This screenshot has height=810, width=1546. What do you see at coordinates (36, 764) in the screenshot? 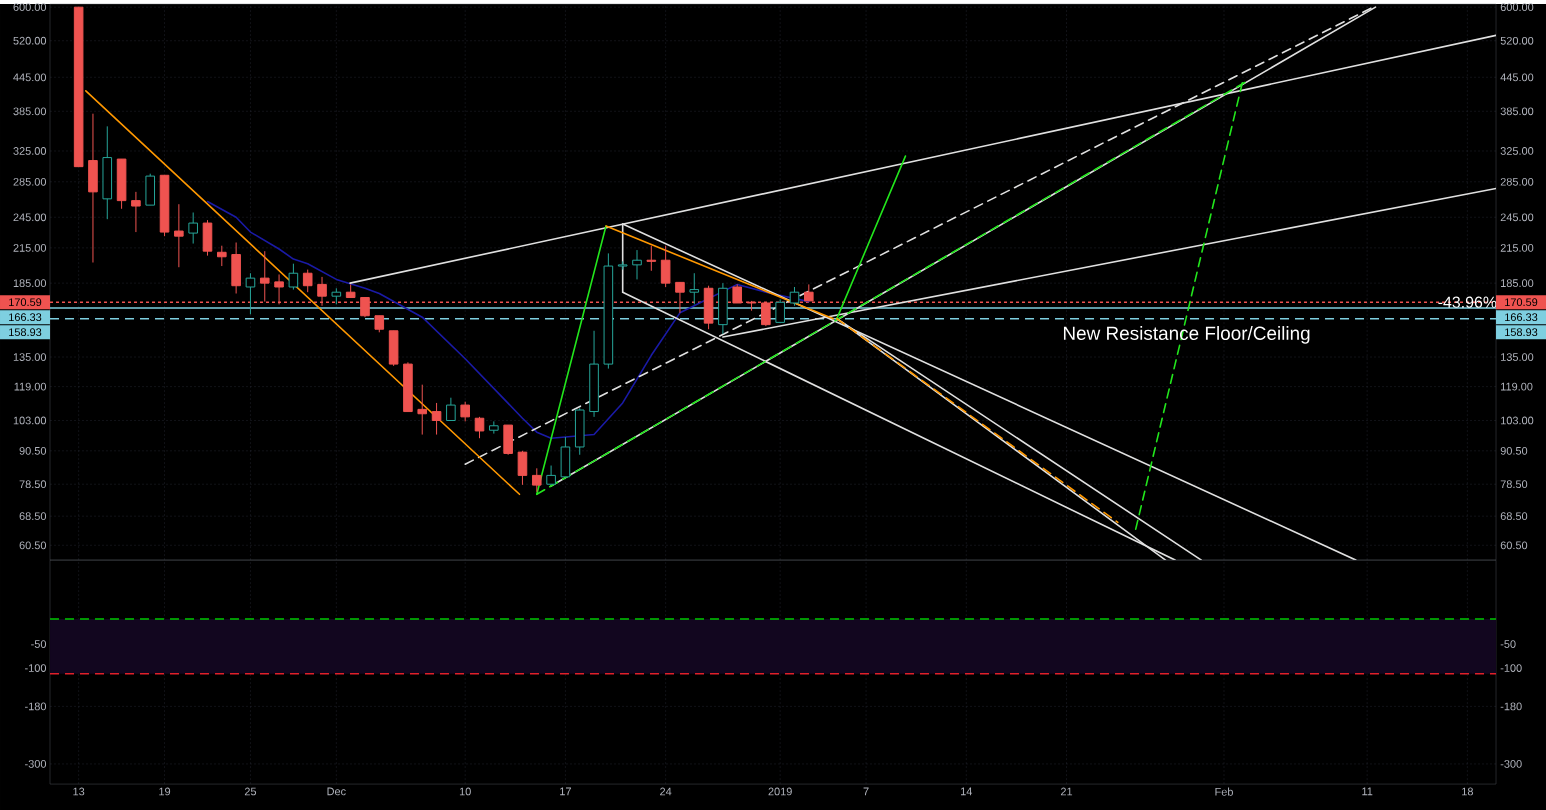
I see `y-tick-label: -300` at bounding box center [36, 764].